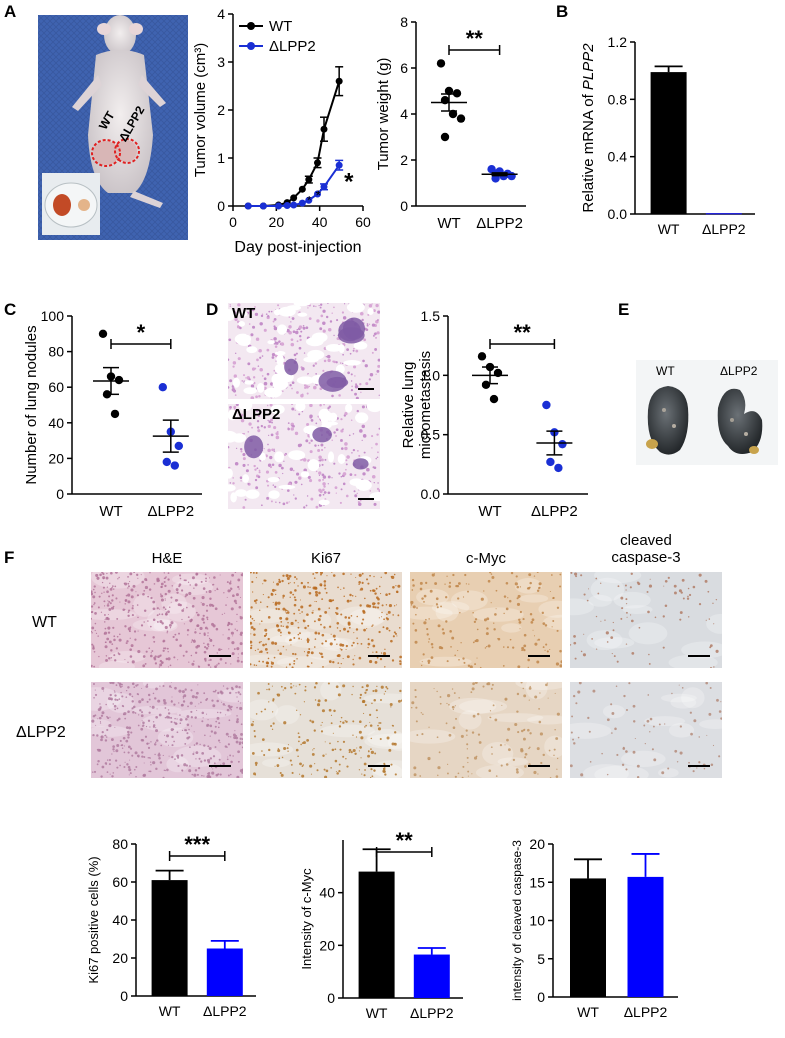 Image resolution: width=785 pixels, height=1038 pixels. What do you see at coordinates (53, 316) in the screenshot?
I see `y-tick-label: 100` at bounding box center [53, 316].